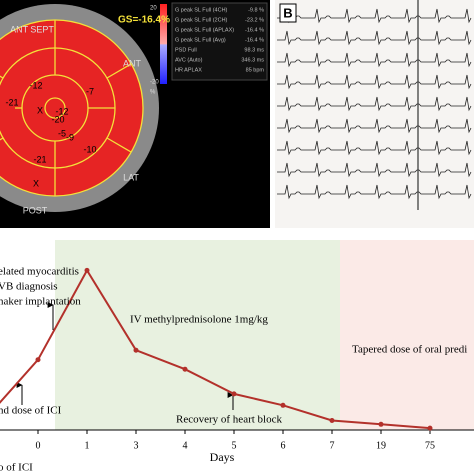 This screenshot has width=474, height=474. Describe the element at coordinates (144, 20) in the screenshot. I see `global-strain: GS=-16.4%` at that location.